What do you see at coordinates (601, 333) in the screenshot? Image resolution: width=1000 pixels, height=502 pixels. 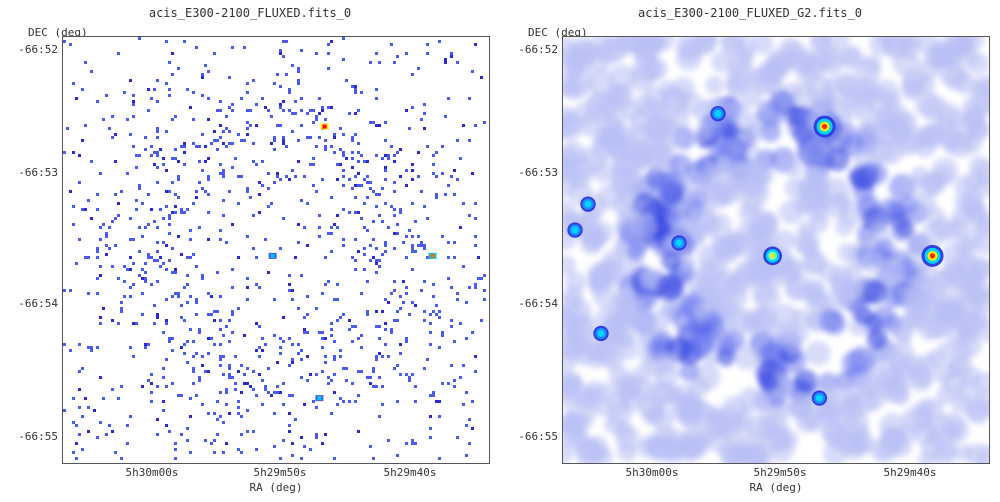 I see `source-ring` at bounding box center [601, 333].